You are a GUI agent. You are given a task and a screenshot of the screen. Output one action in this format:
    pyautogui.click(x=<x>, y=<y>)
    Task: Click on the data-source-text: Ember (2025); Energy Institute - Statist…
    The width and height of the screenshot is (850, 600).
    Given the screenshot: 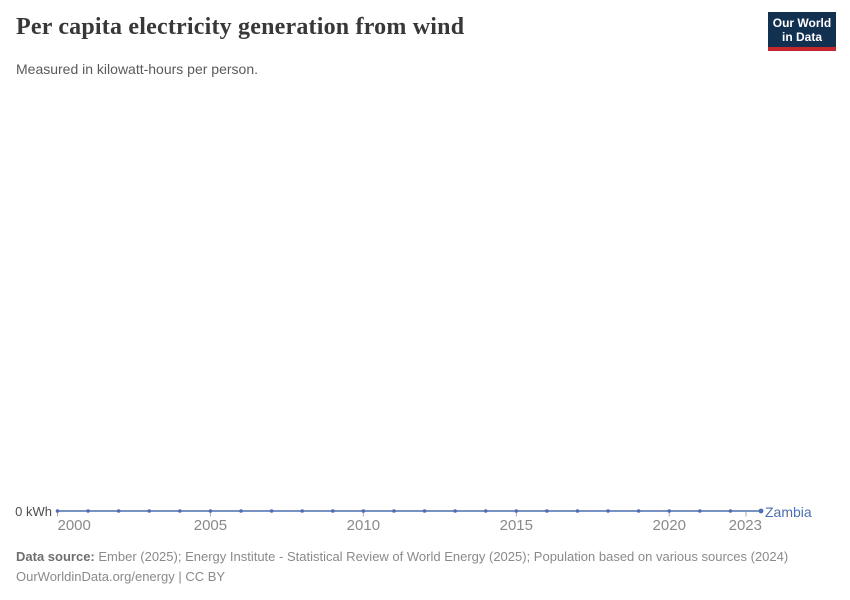 What is the action you would take?
    pyautogui.click(x=441, y=556)
    